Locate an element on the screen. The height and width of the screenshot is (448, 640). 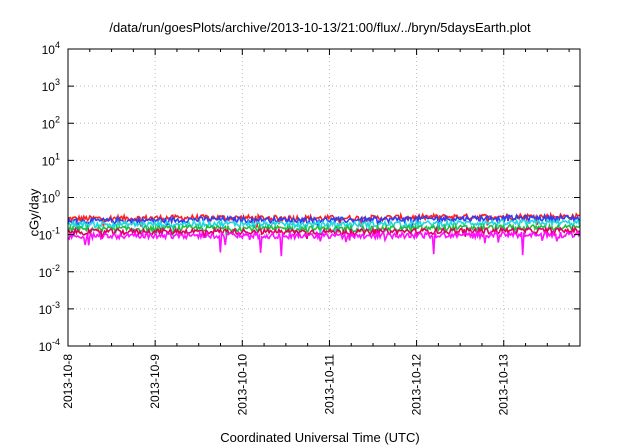
x-tick-label: 2013-10-13 is located at coordinates (504, 385).